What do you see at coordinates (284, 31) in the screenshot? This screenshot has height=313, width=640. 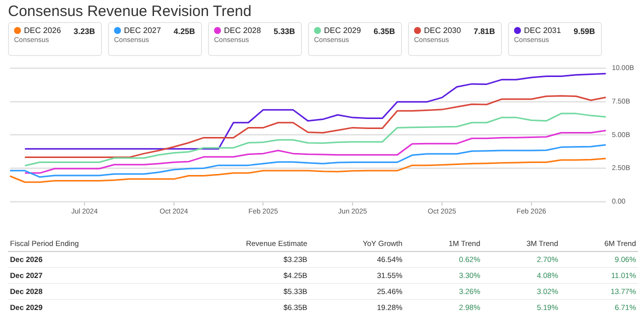 I see `text: 5.33B` at bounding box center [284, 31].